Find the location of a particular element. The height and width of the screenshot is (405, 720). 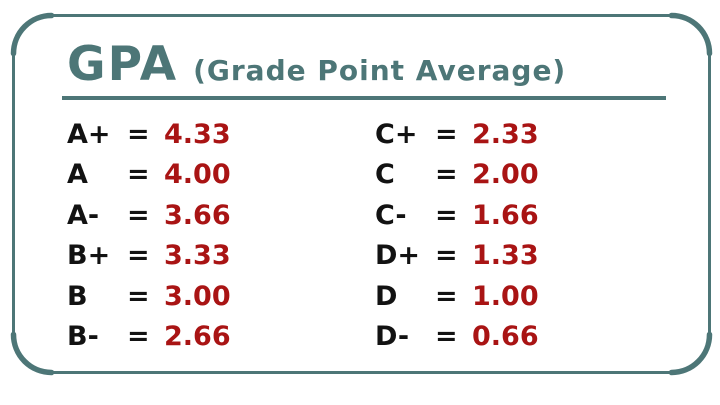

grade-value: 3.66 is located at coordinates (197, 215).